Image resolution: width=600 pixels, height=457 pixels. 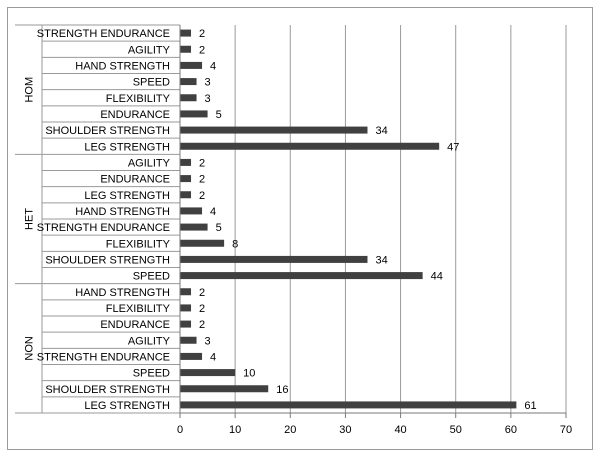 I want to click on group-label-het: HET, so click(x=30, y=219).